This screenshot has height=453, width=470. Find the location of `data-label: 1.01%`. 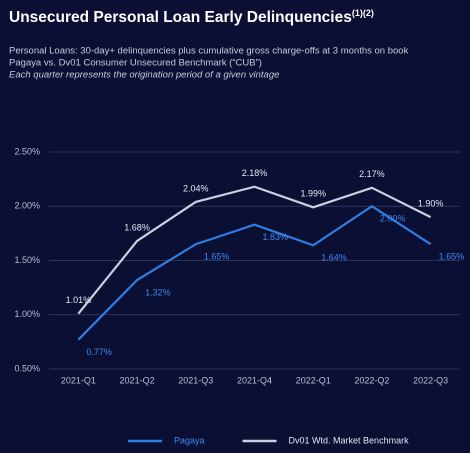

data-label: 1.01% is located at coordinates (79, 300).